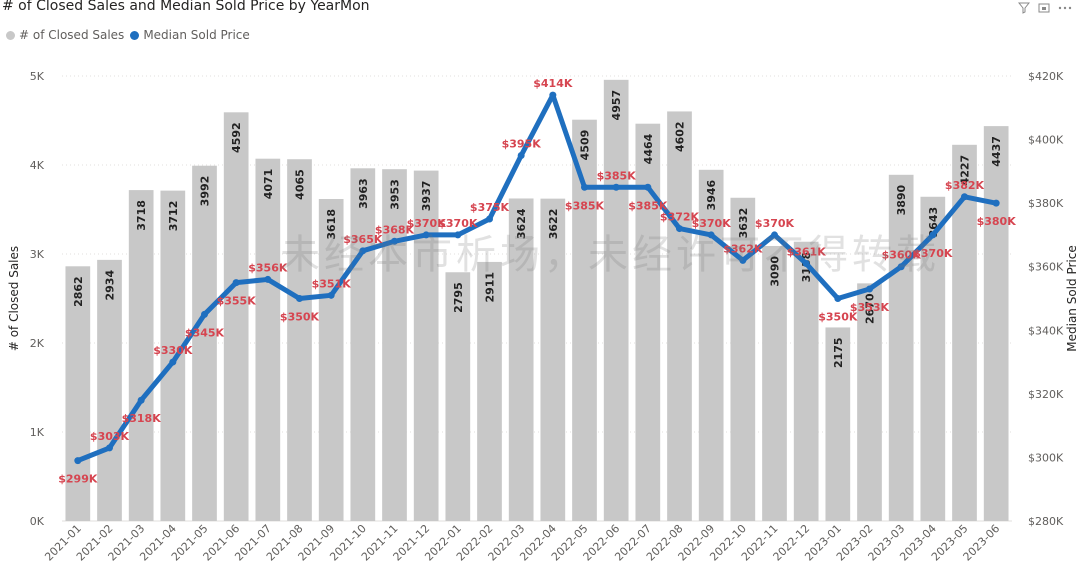  I want to click on bar-value-label: 3946, so click(711, 194).